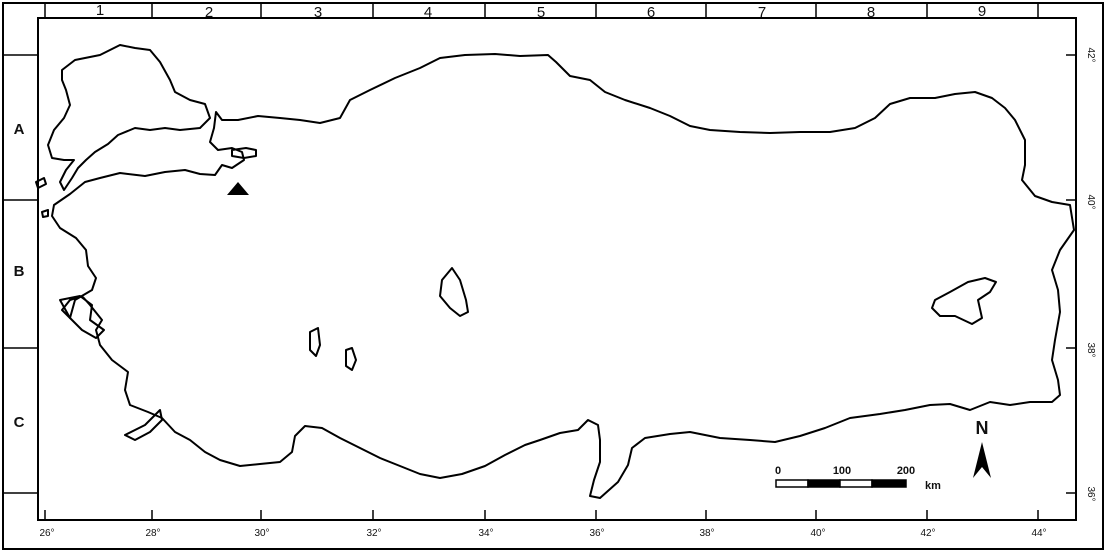 The image size is (1106, 552). I want to click on bozcaada-island, so click(45, 213).